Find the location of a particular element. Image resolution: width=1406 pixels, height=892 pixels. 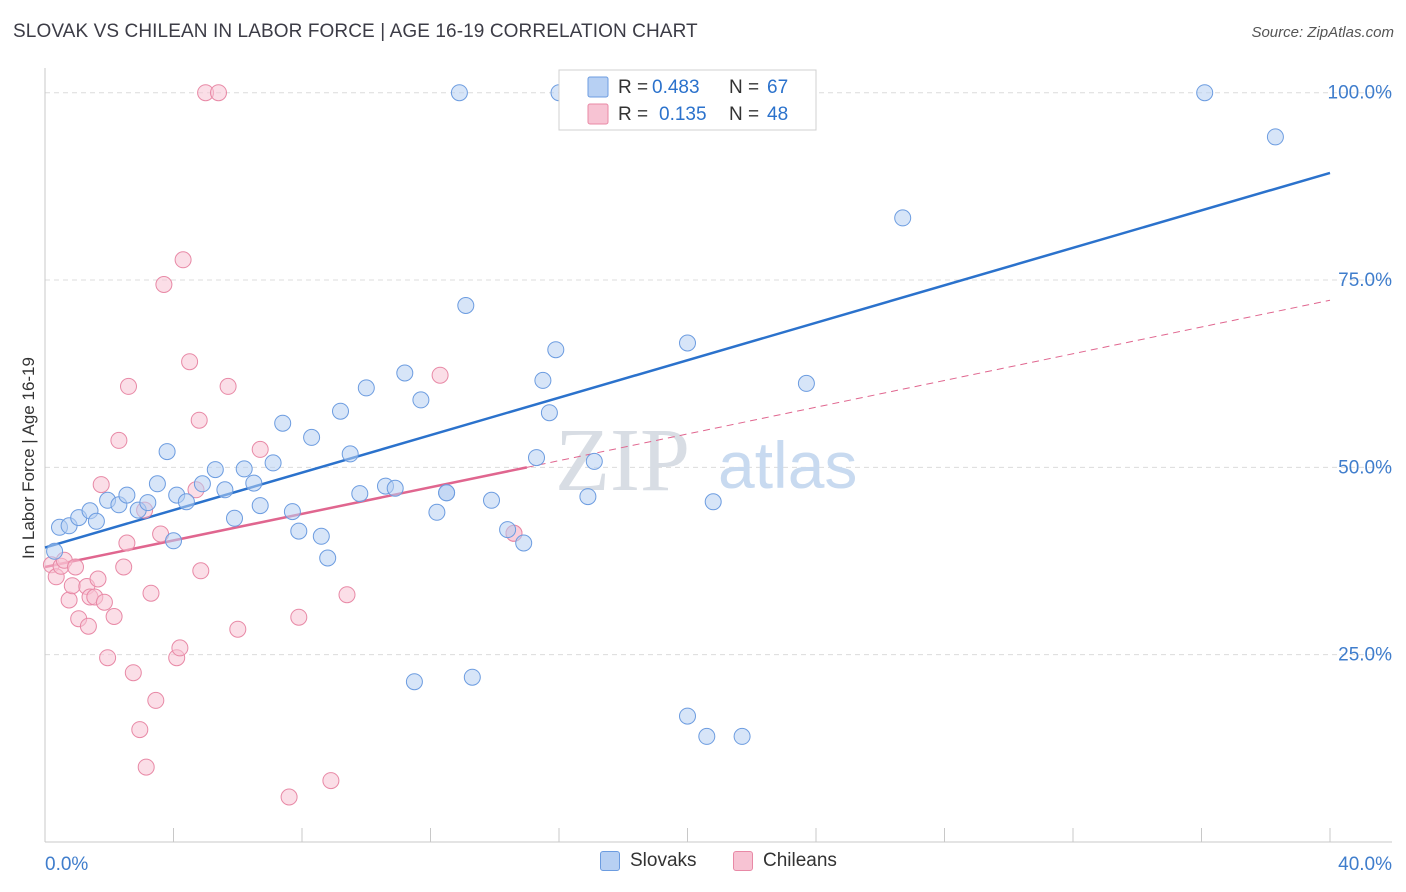

y-tick-label-0: 25.0% is located at coordinates (1365, 655).